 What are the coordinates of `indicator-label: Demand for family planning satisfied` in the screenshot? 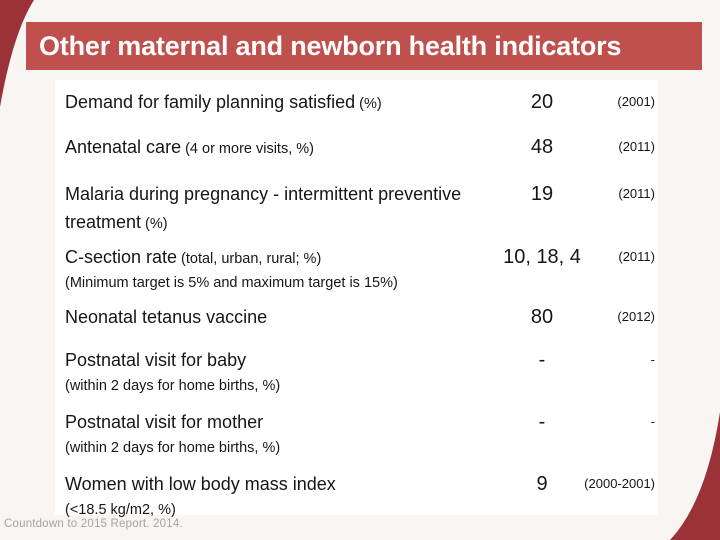 It's located at (210, 102).